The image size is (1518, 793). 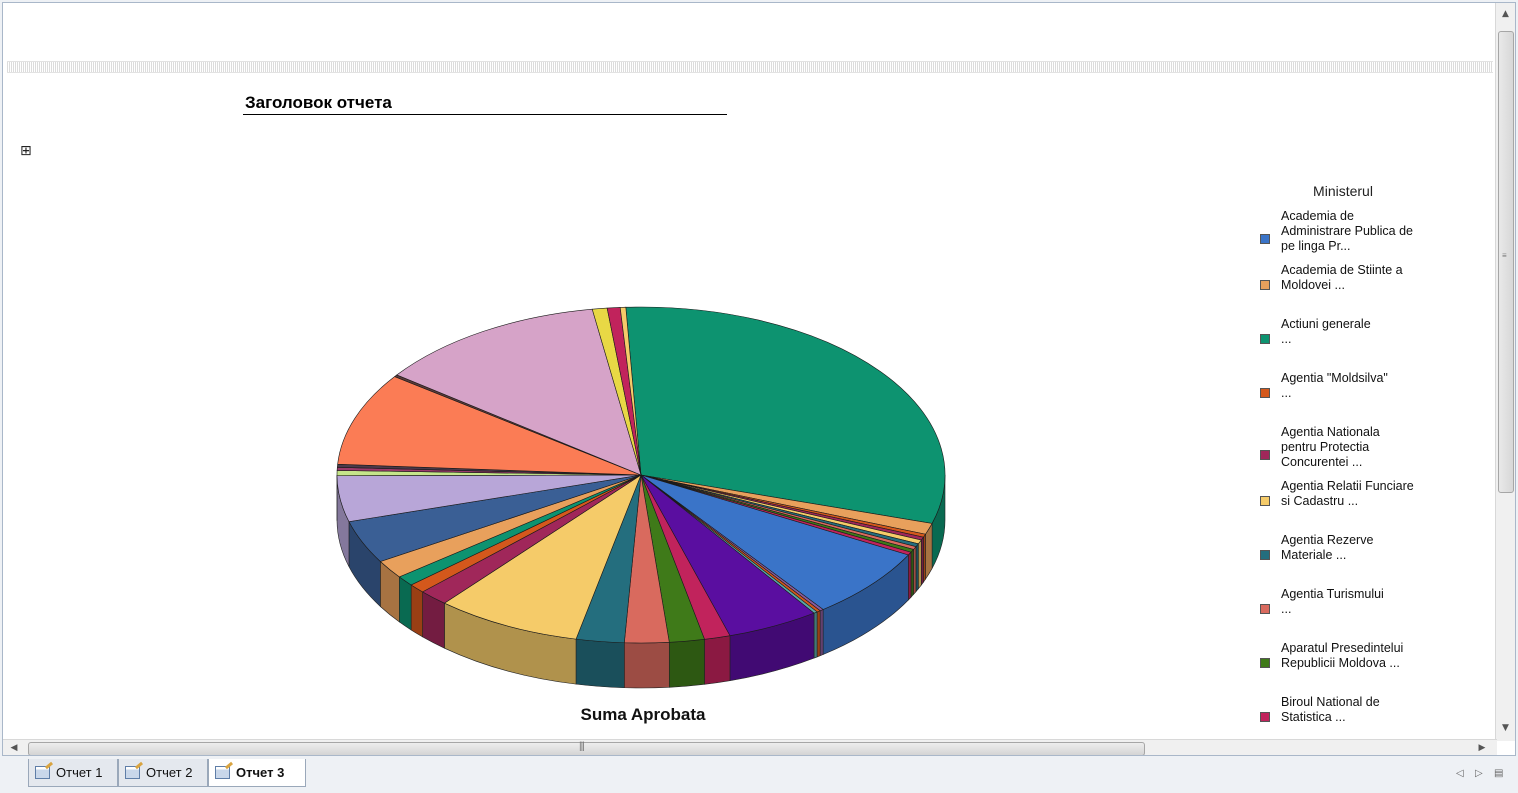 What do you see at coordinates (1479, 773) in the screenshot?
I see `next-icon: ▷` at bounding box center [1479, 773].